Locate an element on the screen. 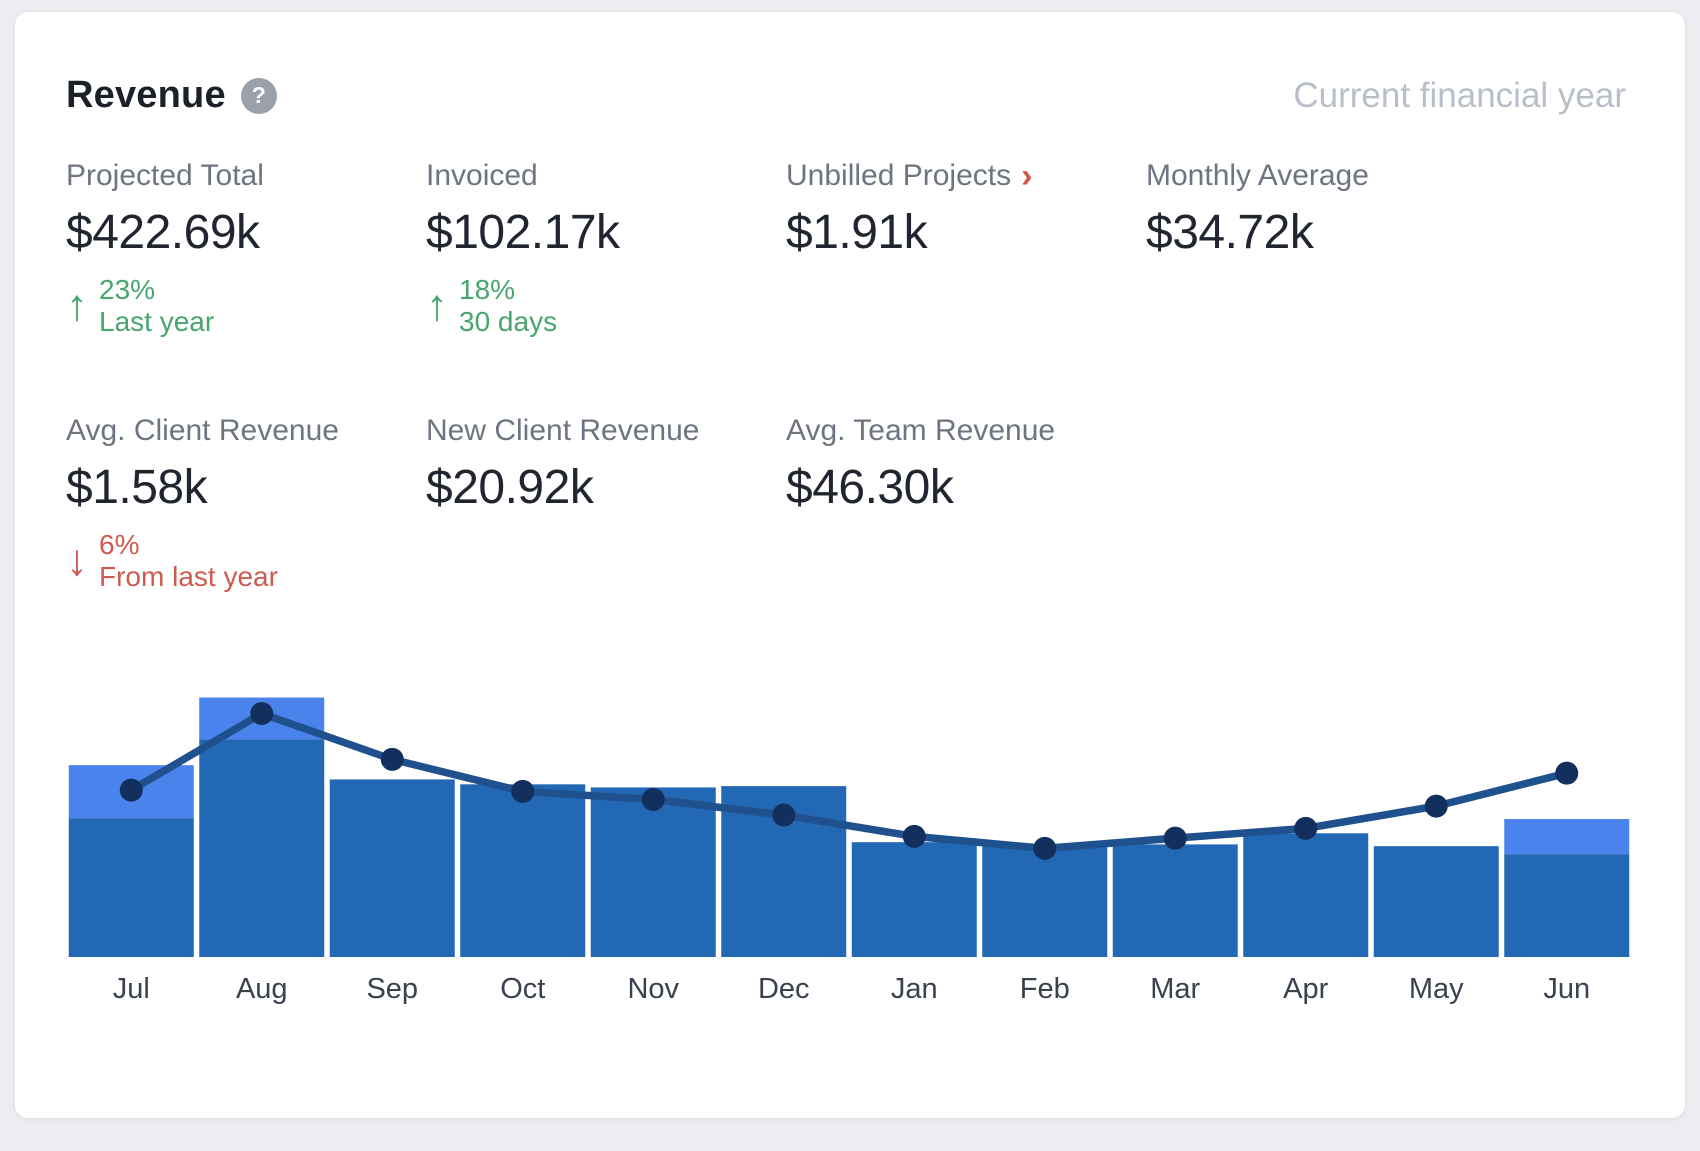  period-label: Current financial year is located at coordinates (1459, 95).